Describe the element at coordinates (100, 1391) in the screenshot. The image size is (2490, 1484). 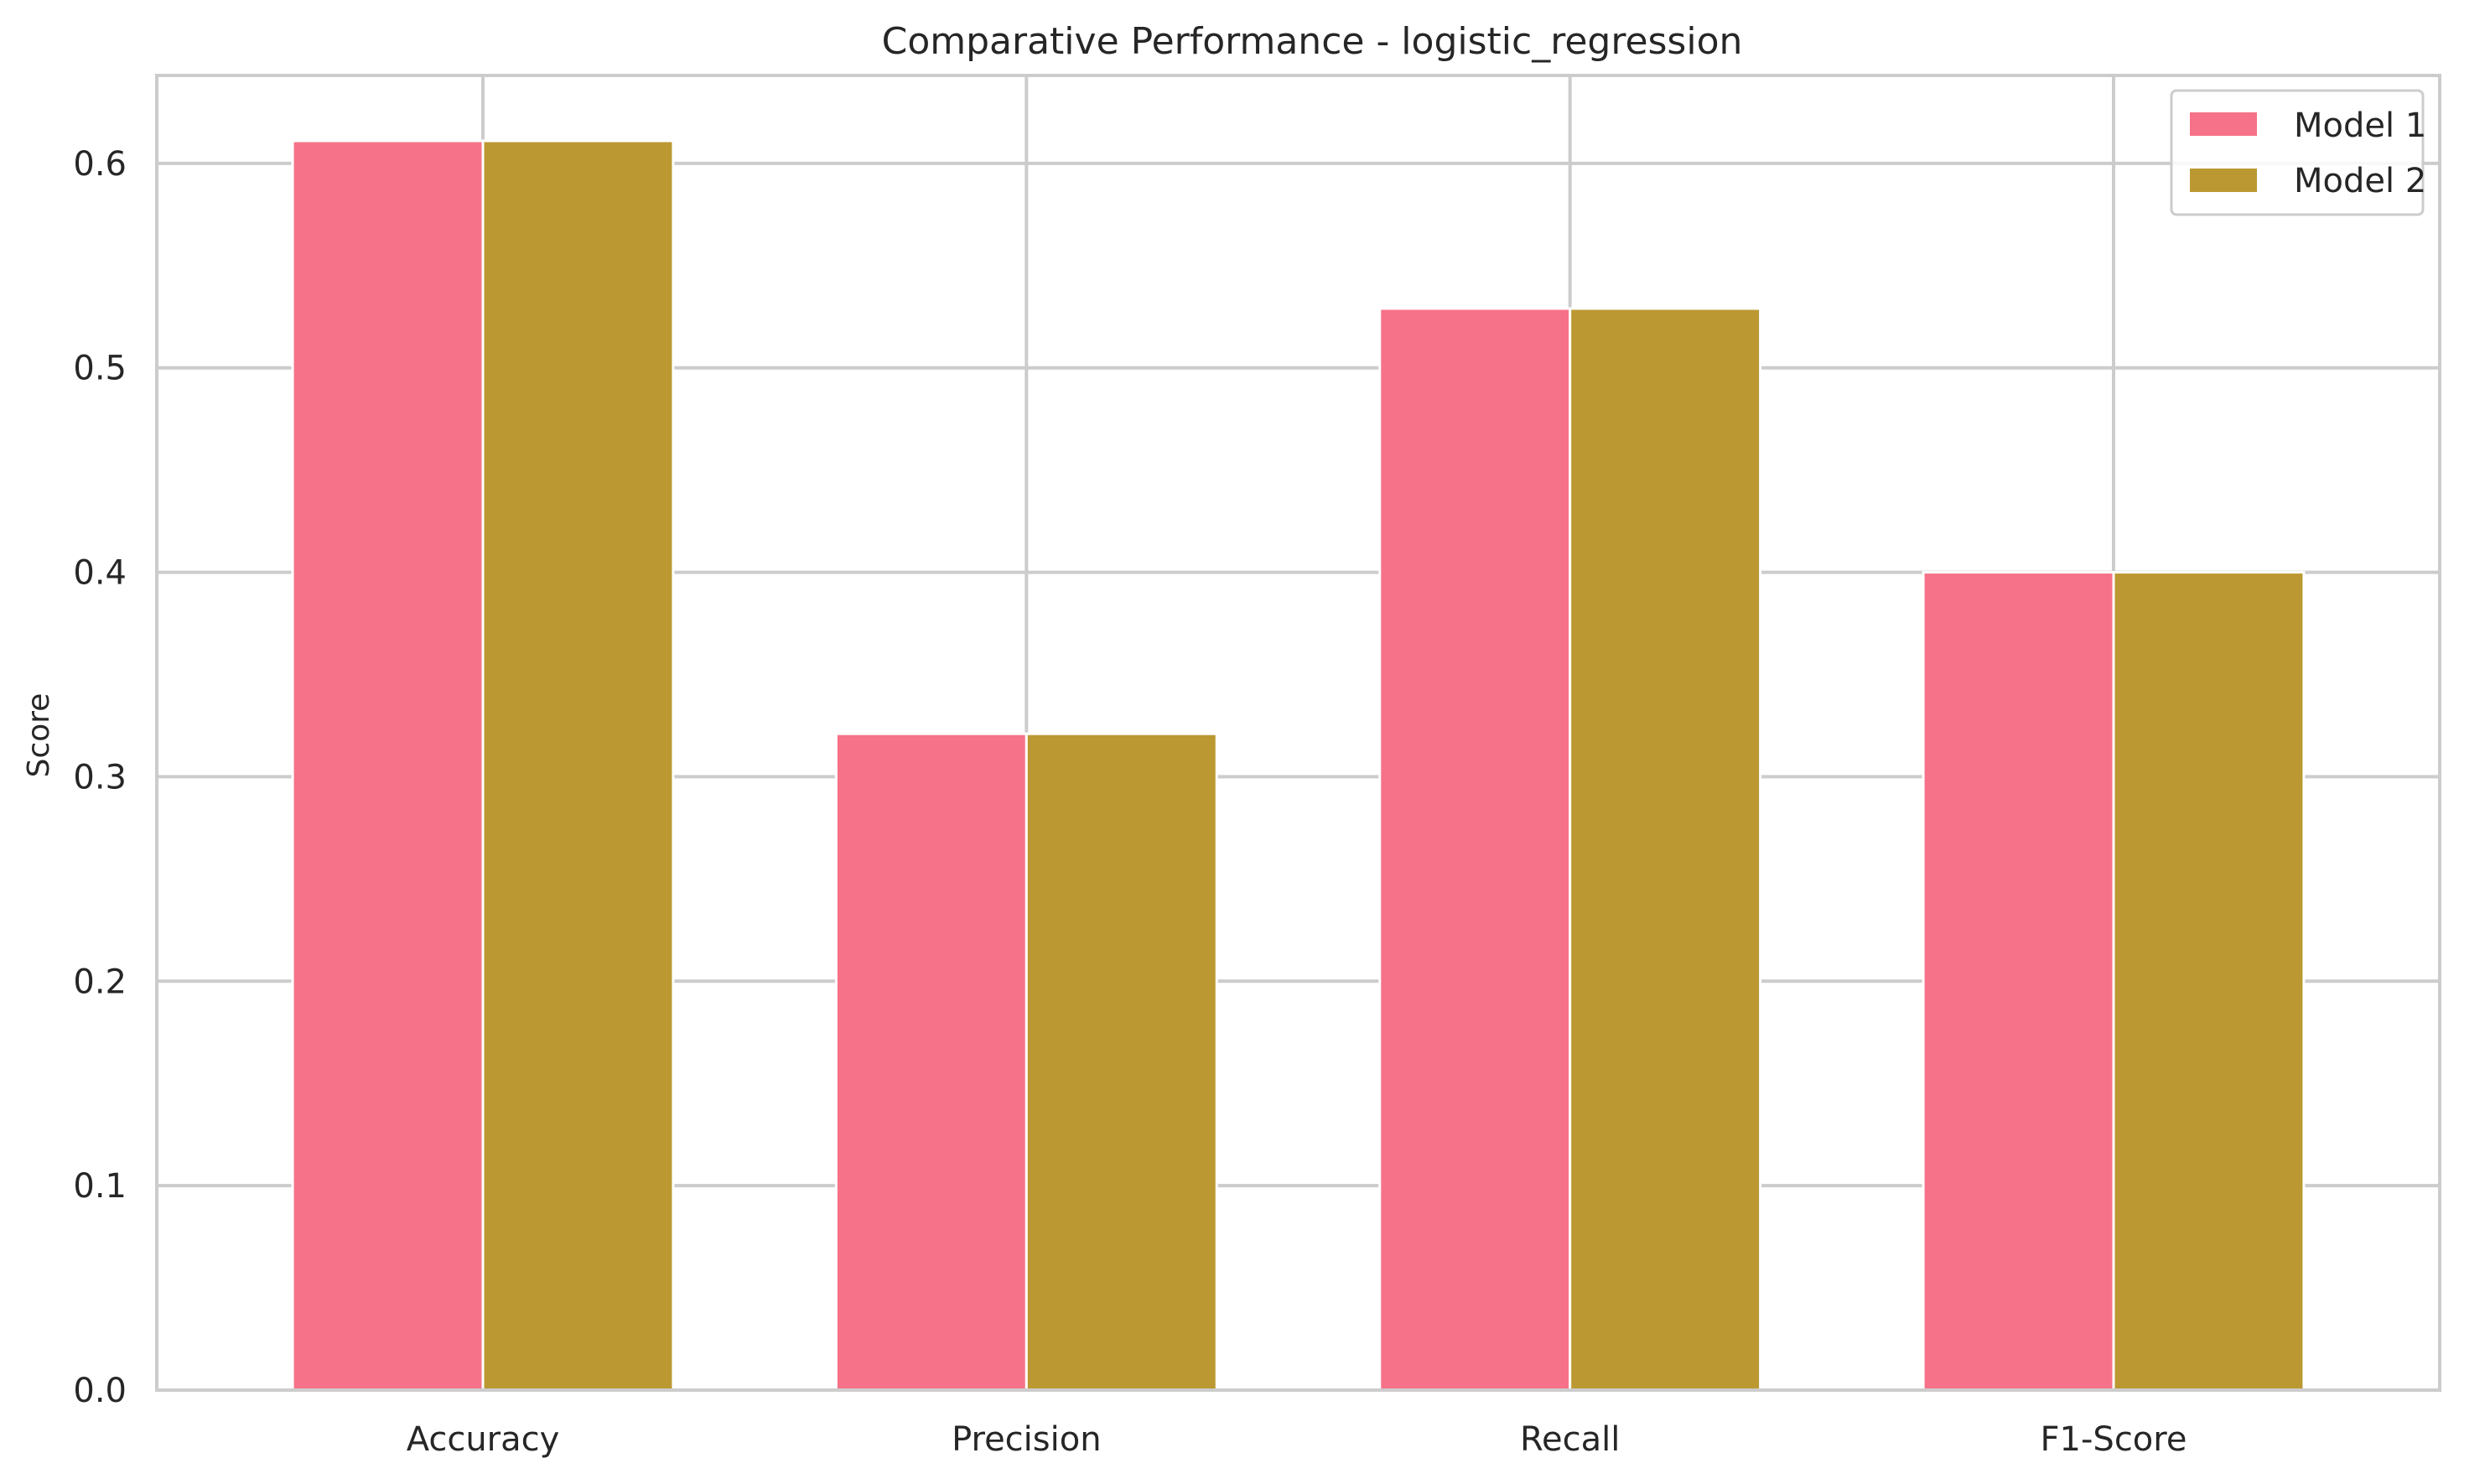
I see `y-tick-label: 0.0` at that location.